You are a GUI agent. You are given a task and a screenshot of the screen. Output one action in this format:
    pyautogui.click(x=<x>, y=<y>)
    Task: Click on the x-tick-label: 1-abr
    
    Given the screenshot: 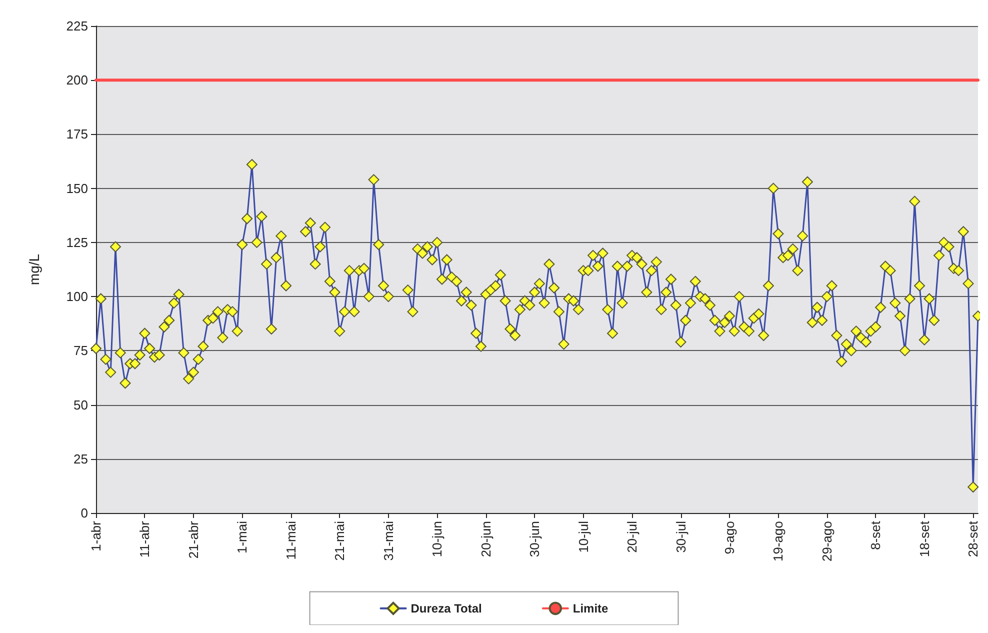 What is the action you would take?
    pyautogui.click(x=96, y=536)
    